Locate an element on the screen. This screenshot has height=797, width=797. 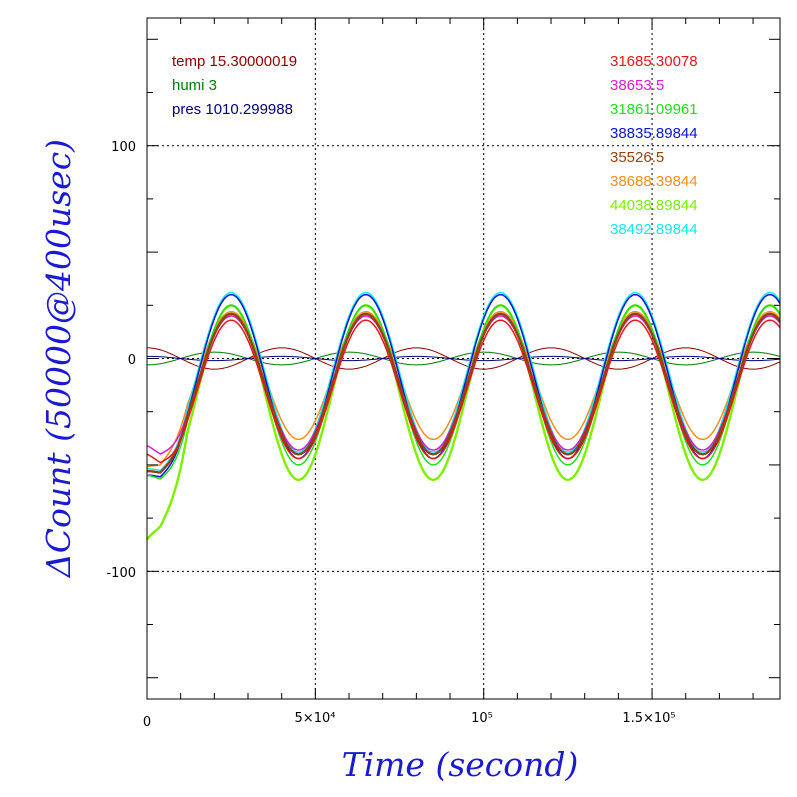
legend-series-7: 44038.89844 is located at coordinates (654, 205).